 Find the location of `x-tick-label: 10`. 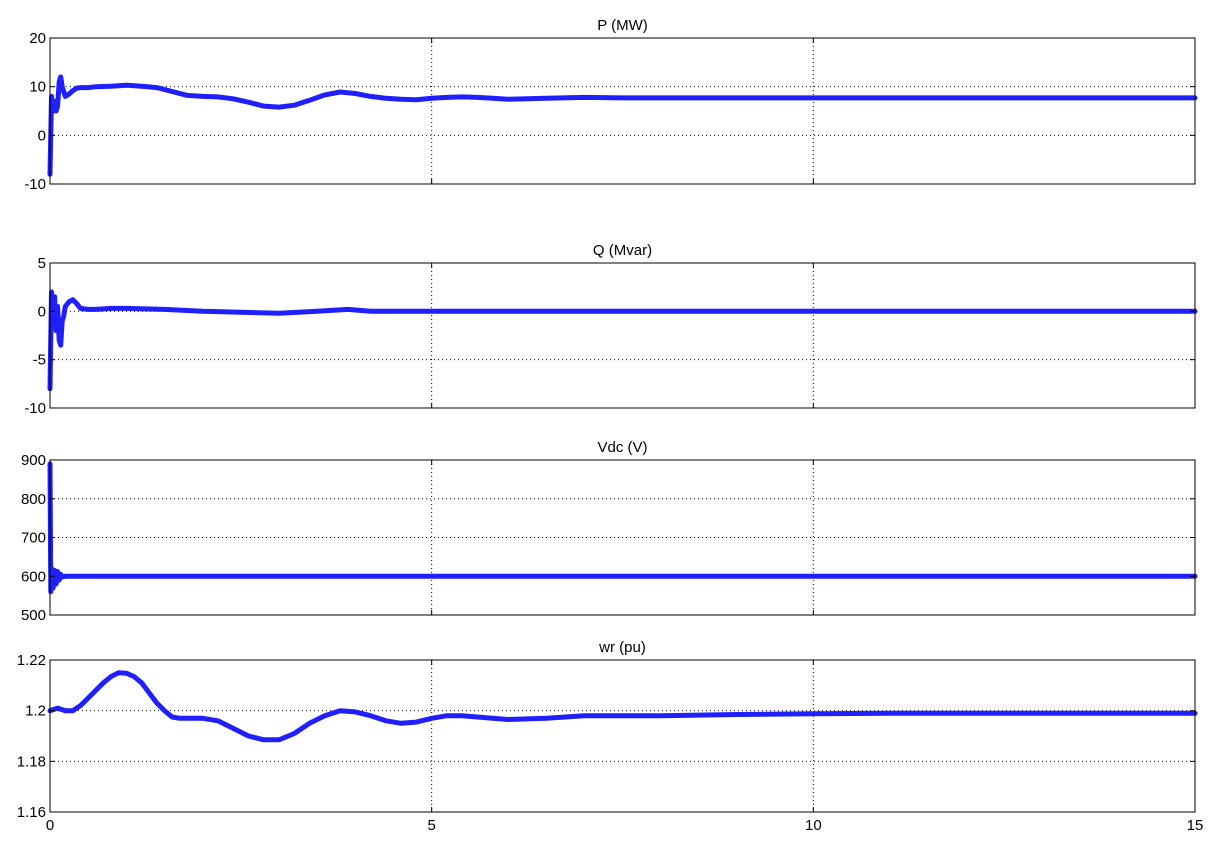

x-tick-label: 10 is located at coordinates (813, 825).